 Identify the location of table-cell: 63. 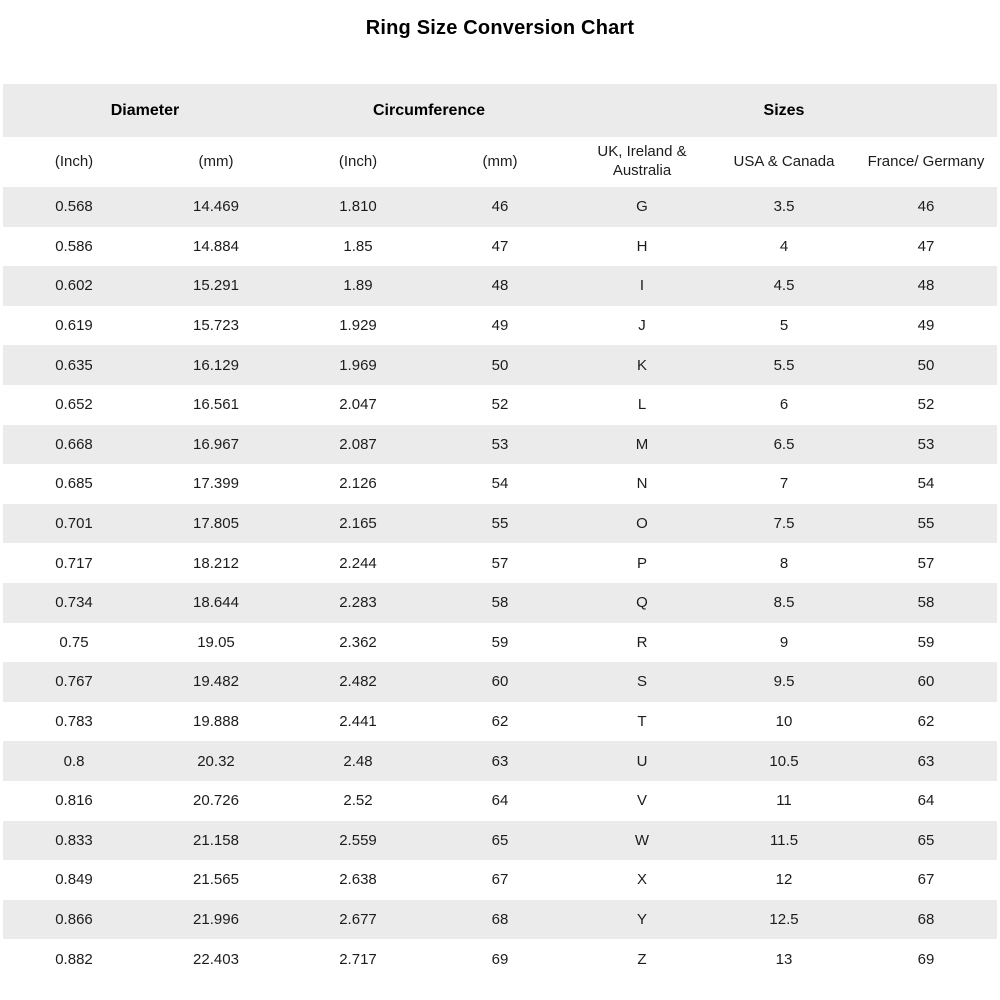
(500, 761).